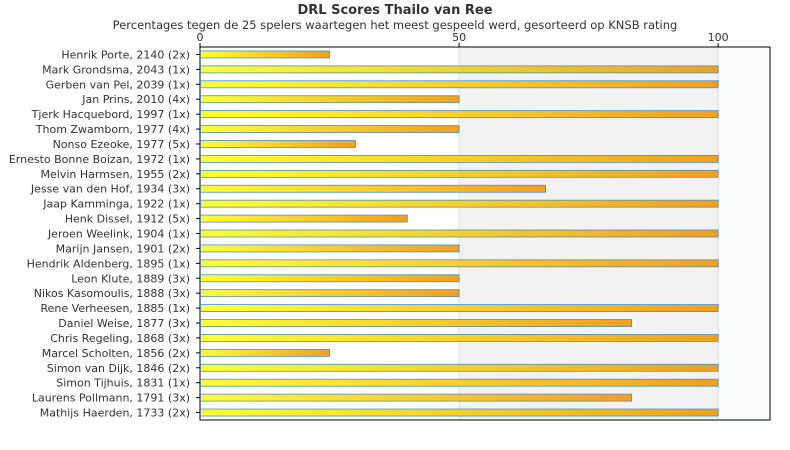 Image resolution: width=790 pixels, height=450 pixels. I want to click on x-tick-label: 0, so click(200, 37).